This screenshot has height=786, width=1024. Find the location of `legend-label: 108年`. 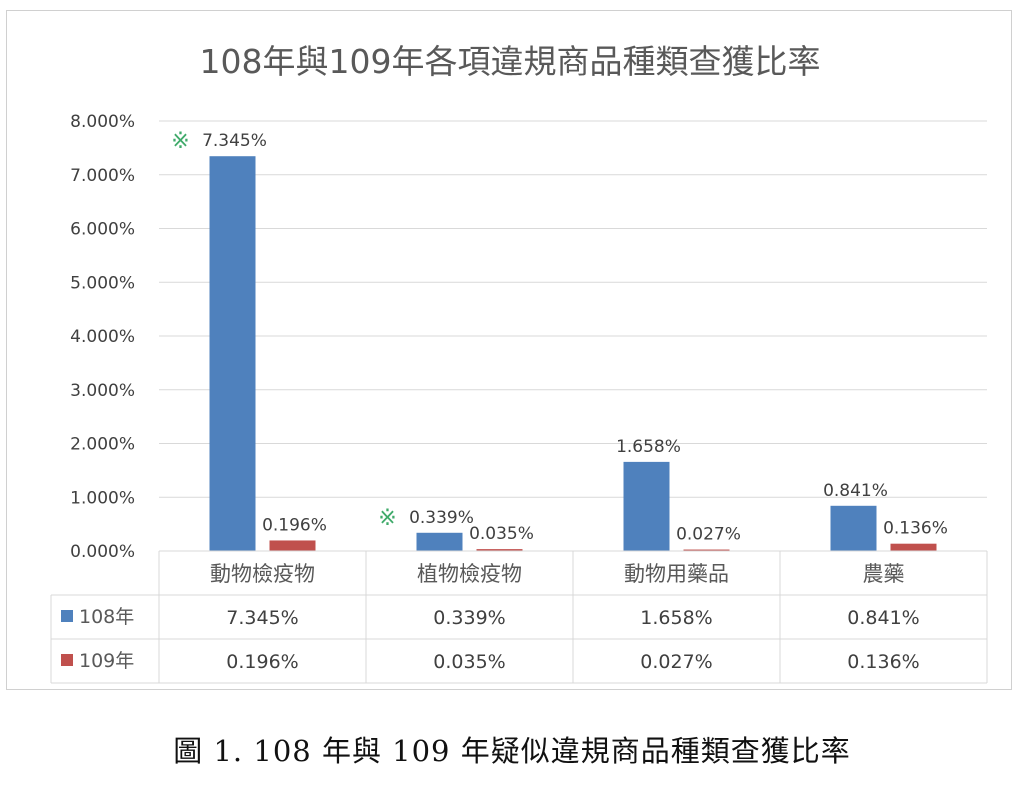

legend-label: 108年 is located at coordinates (106, 617).